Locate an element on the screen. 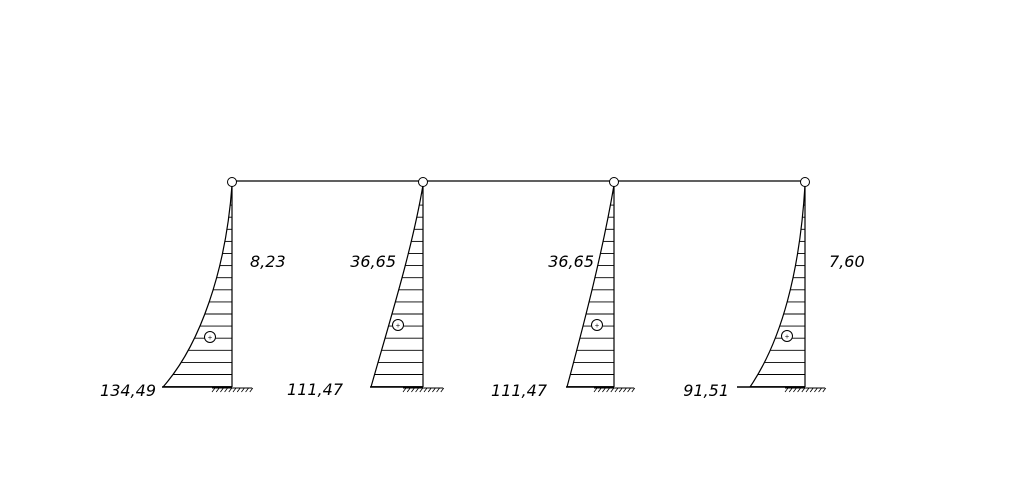 The width and height of the screenshot is (1022, 489). column-4-moment-curve is located at coordinates (777, 286).